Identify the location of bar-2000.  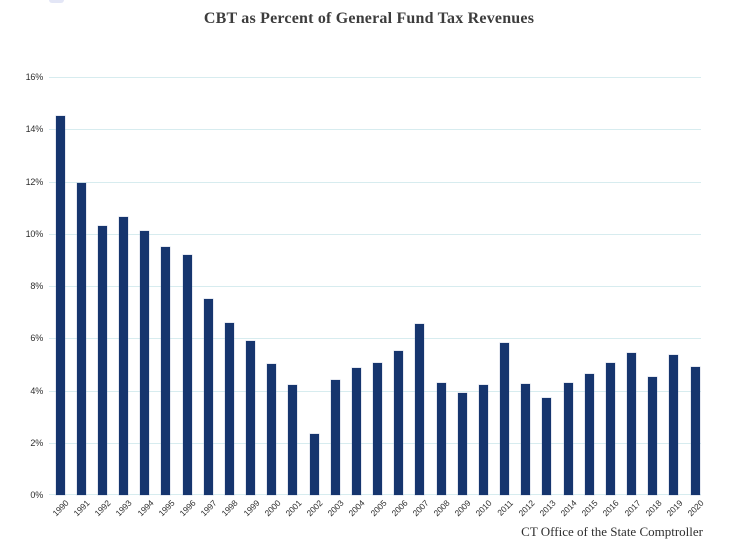
(272, 429).